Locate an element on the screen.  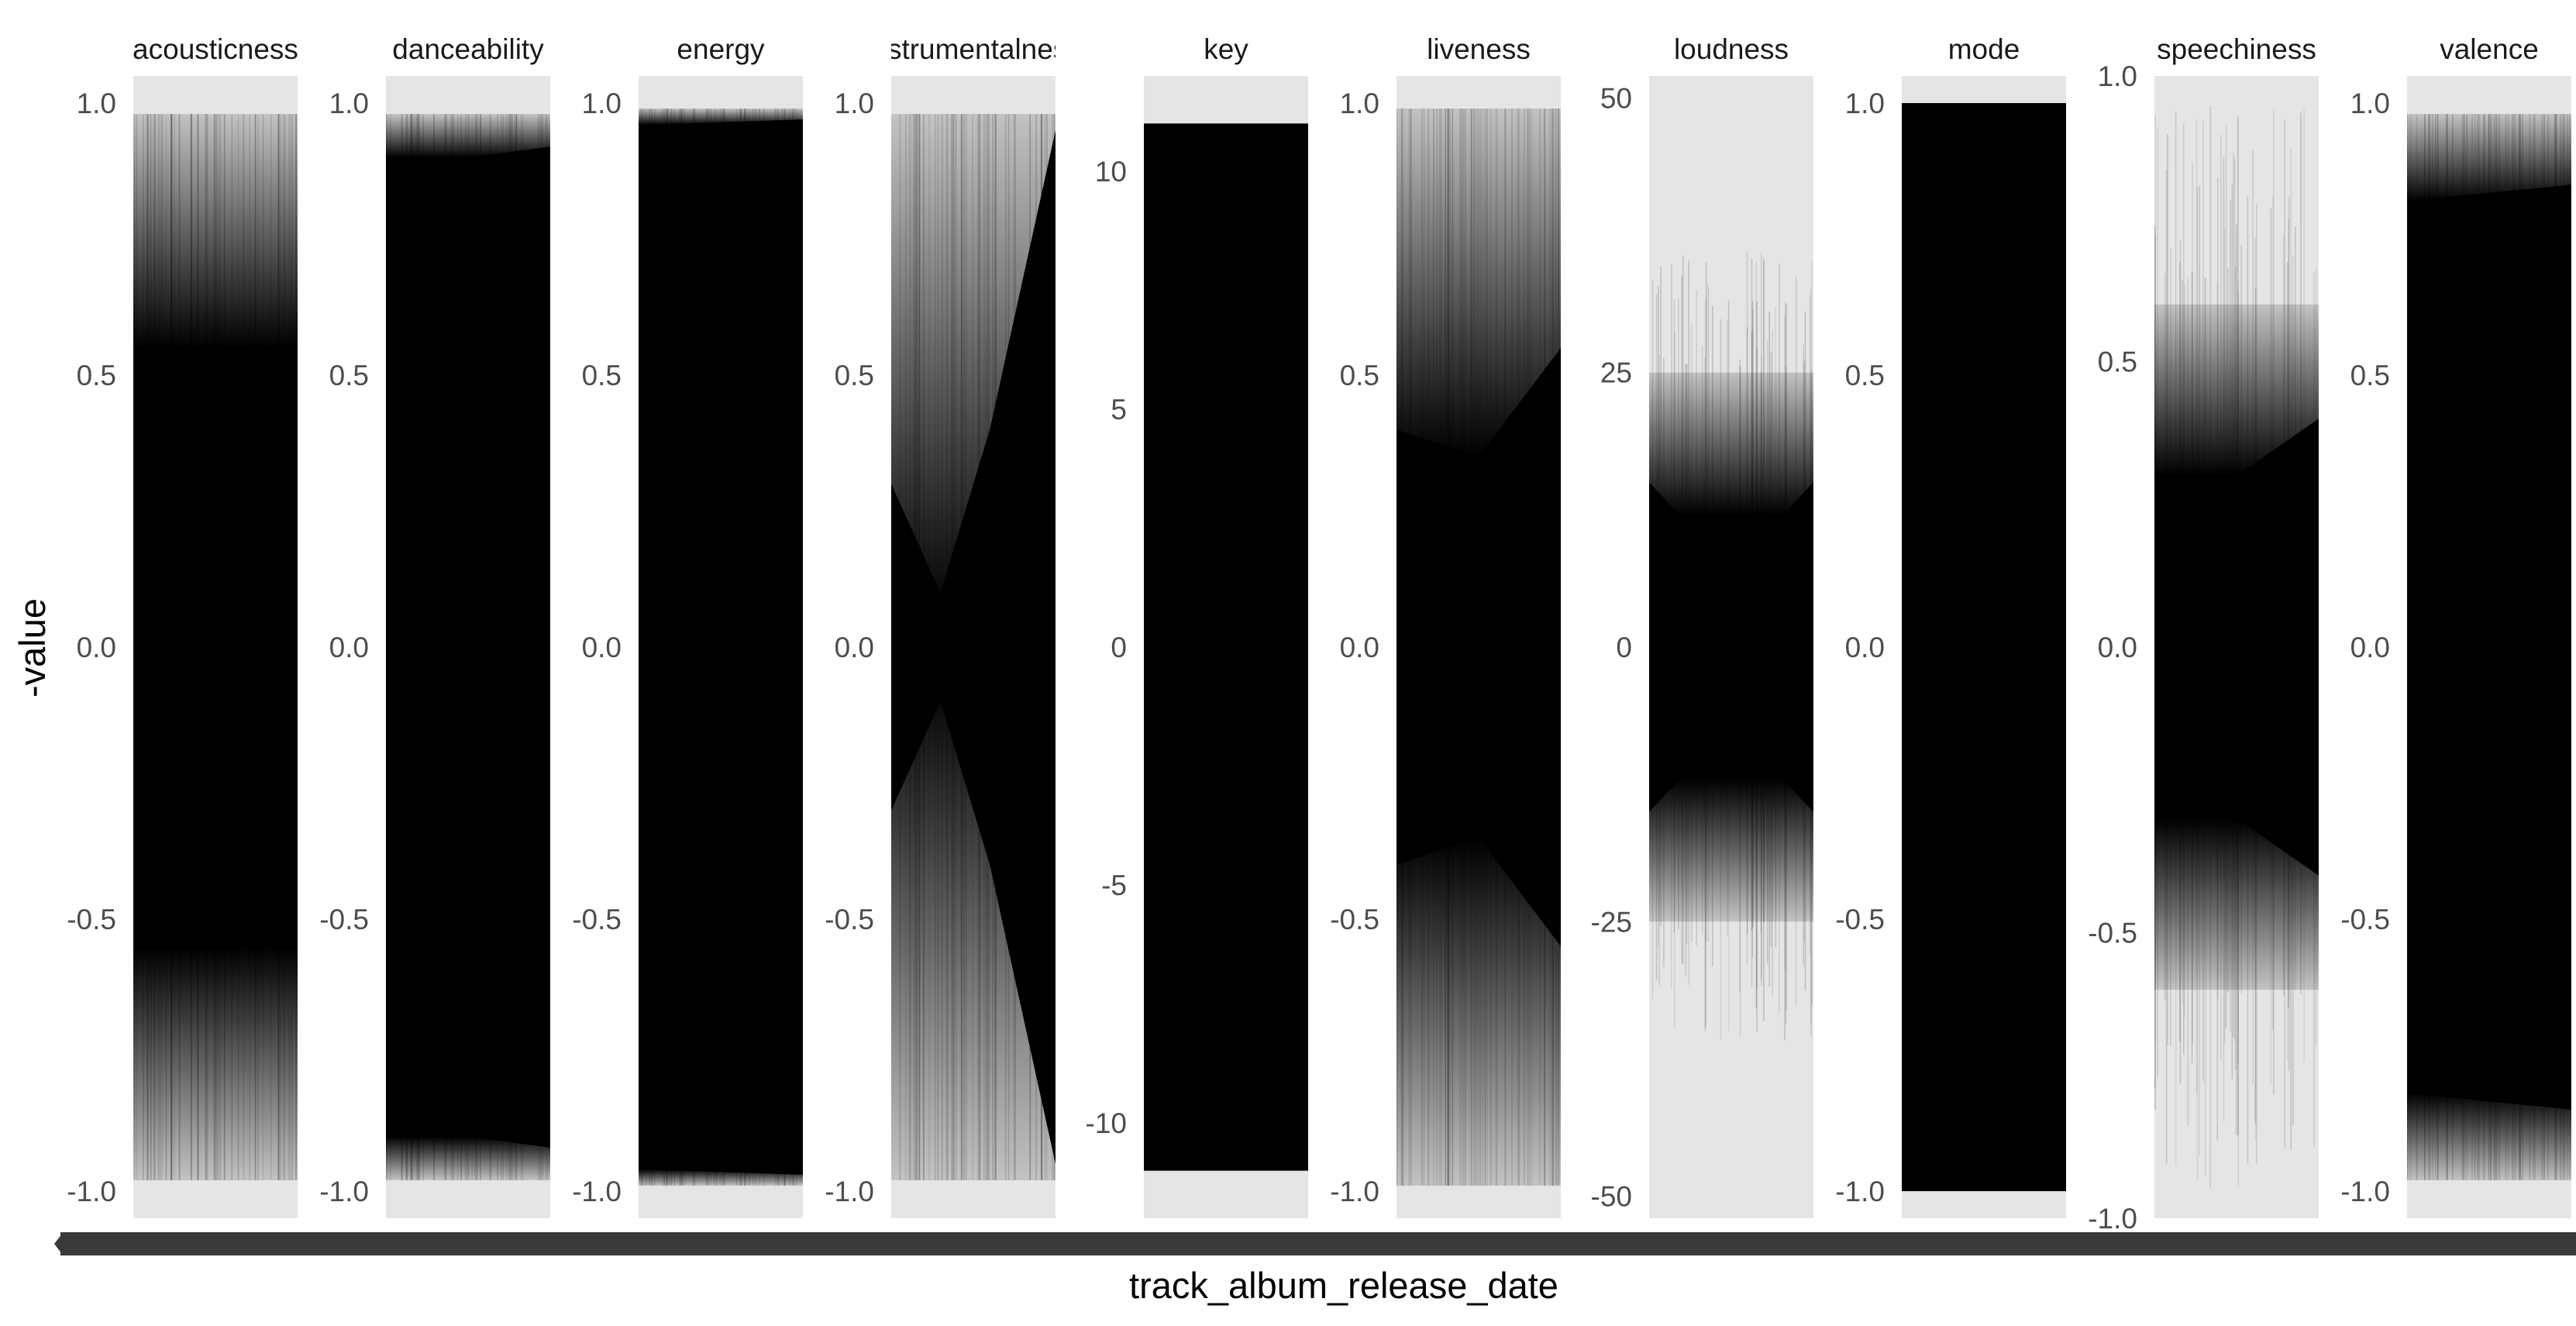
strip-label: instrumentalness is located at coordinates (973, 49).